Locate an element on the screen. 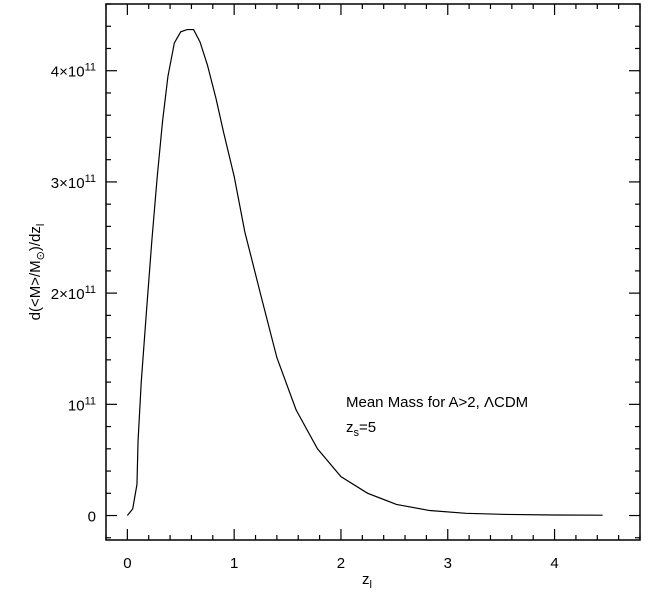 The width and height of the screenshot is (653, 594). x-tick-label: 0 is located at coordinates (127, 563).